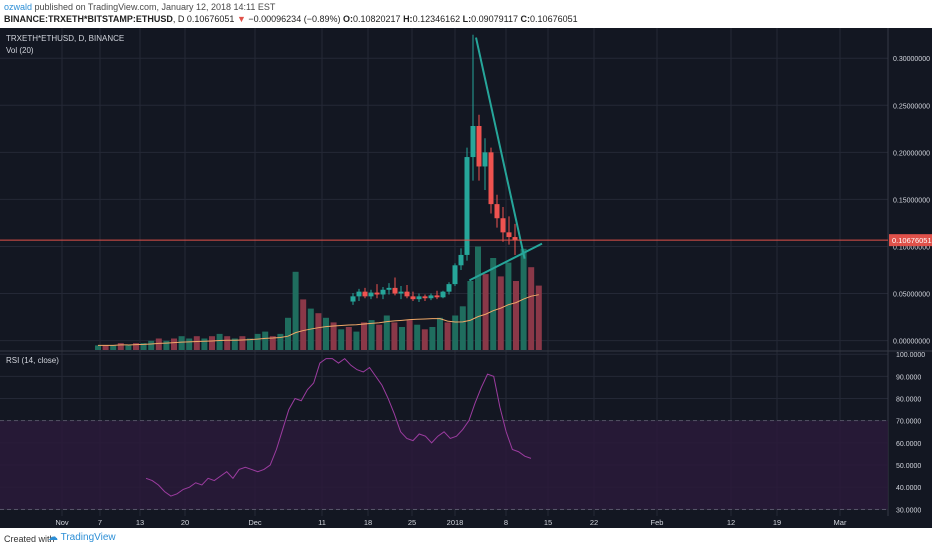 This screenshot has width=932, height=550. Describe the element at coordinates (140, 522) in the screenshot. I see `time-tick-label: 13` at that location.